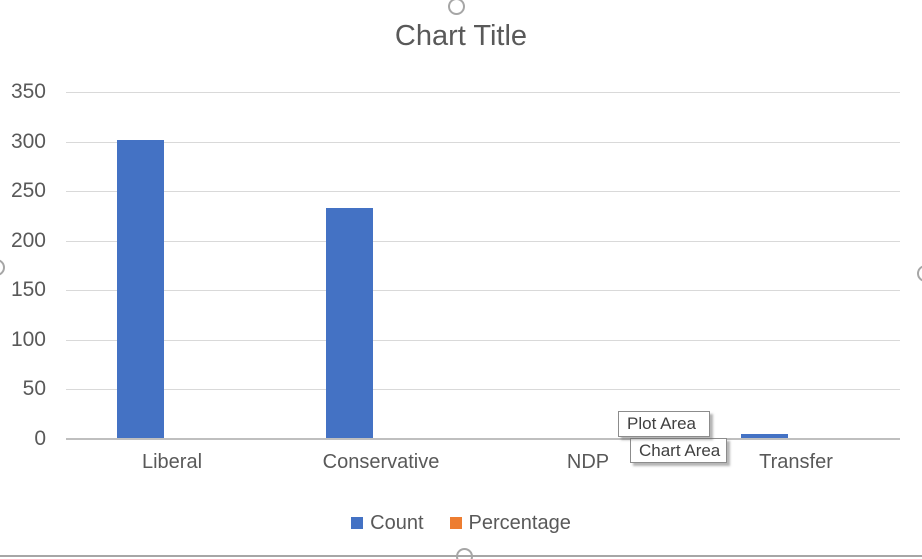 This screenshot has width=922, height=559. Describe the element at coordinates (28, 240) in the screenshot. I see `y-axis-tick-label: 200` at that location.